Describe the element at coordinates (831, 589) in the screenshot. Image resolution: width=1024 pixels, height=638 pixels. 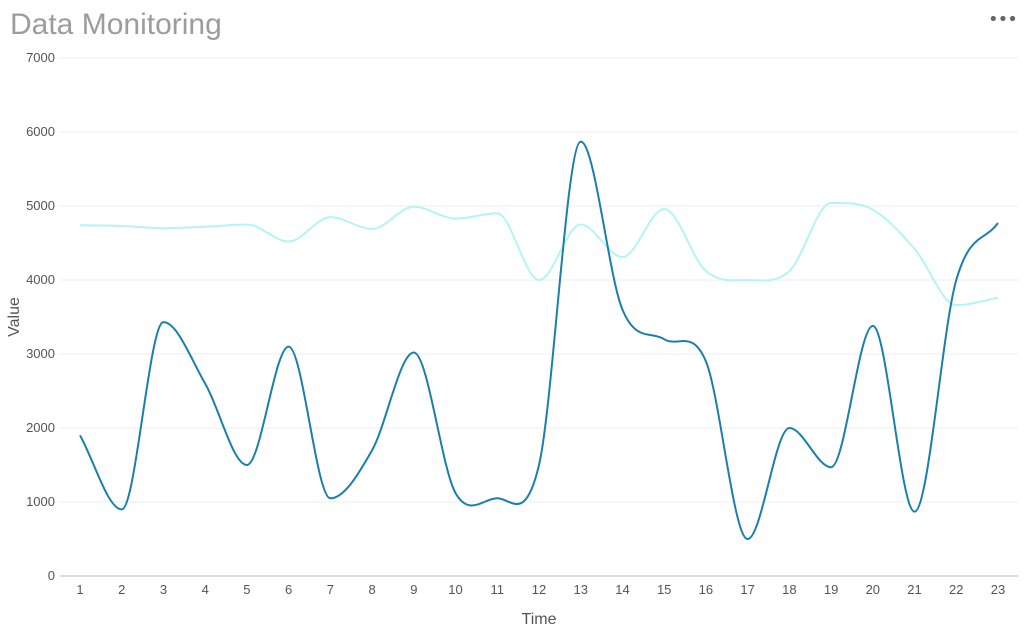
I see `x-tick-label: 19` at that location.